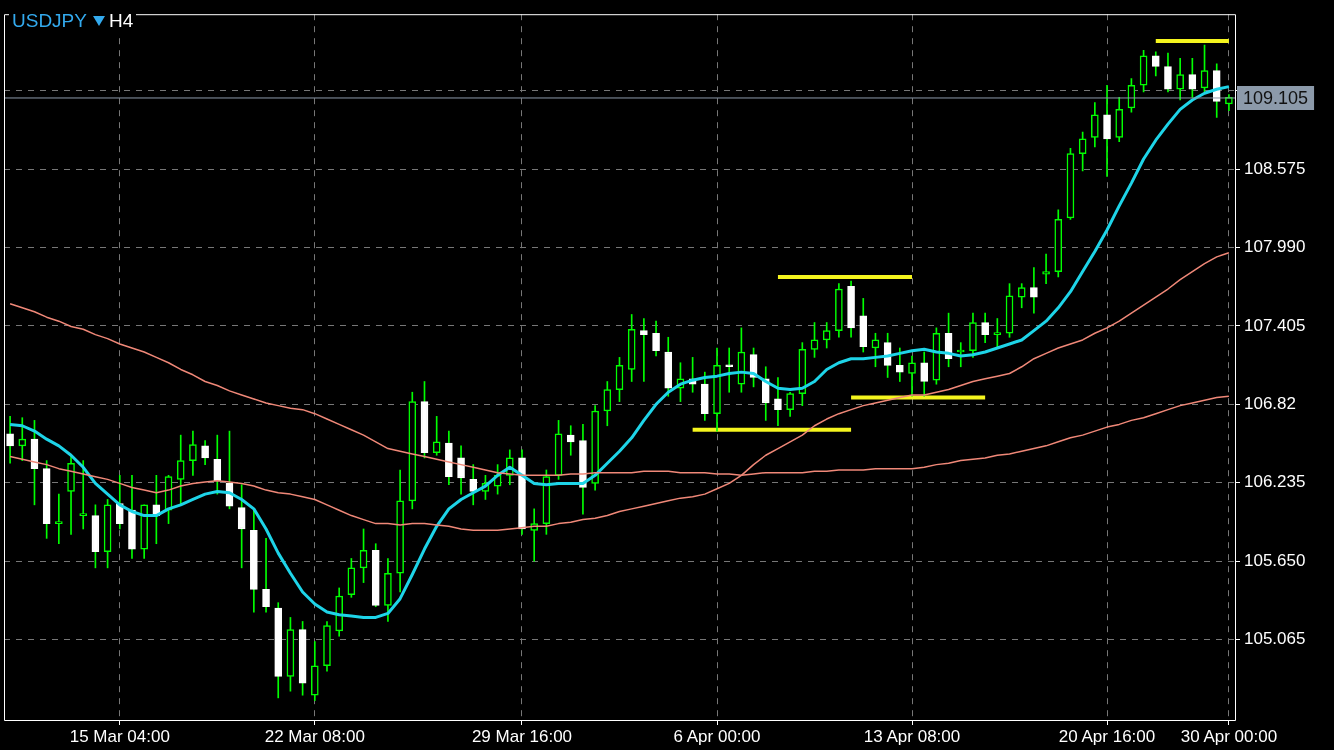 The width and height of the screenshot is (1334, 750). I want to click on y-tick-label: 105.650, so click(1275, 560).